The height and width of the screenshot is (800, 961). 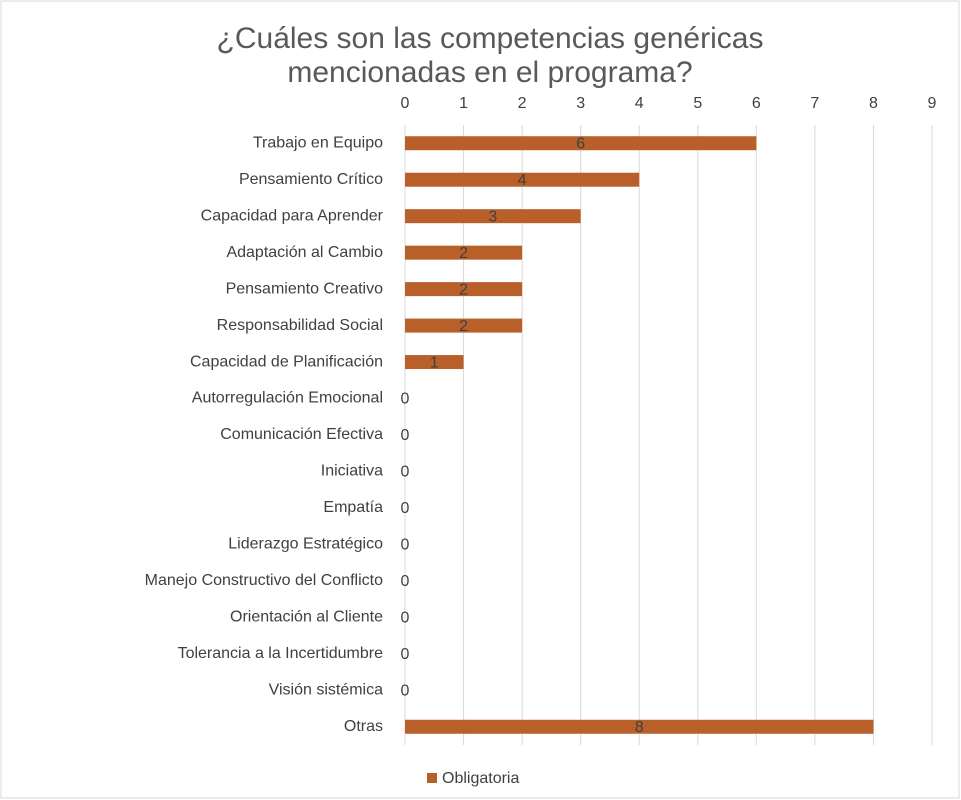 I want to click on y-tick-label: Pensamiento Creativo, so click(x=305, y=288).